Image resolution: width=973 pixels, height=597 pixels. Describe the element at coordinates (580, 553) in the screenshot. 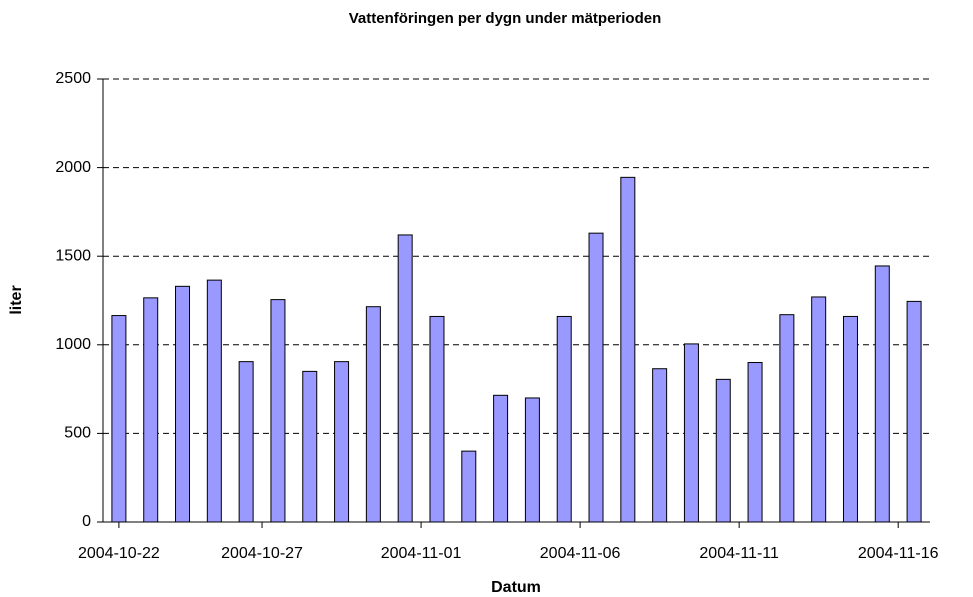

I see `x-tick-label: 2004-11-06` at that location.